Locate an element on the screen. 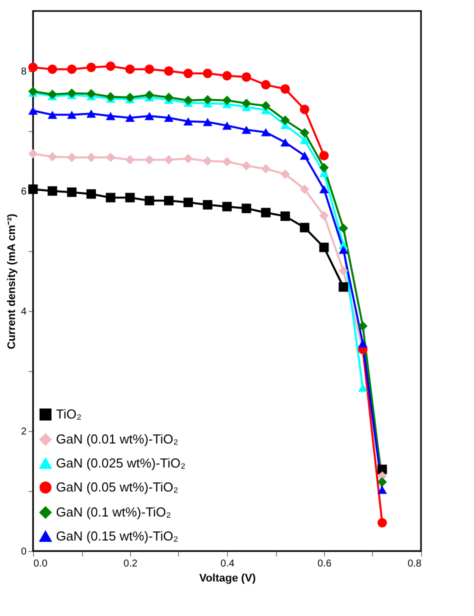 The width and height of the screenshot is (474, 616). x-tick-label: 0.8 is located at coordinates (415, 564).